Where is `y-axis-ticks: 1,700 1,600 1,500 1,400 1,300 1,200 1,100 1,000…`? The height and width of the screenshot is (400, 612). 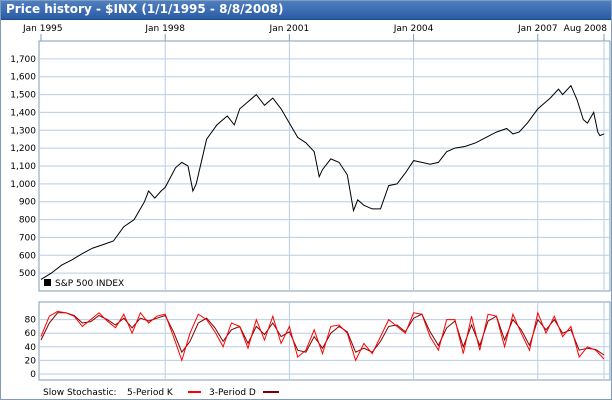 y-axis-ticks: 1,700 1,600 1,500 1,400 1,300 1,200 1,100 1,000… is located at coordinates (23, 167).